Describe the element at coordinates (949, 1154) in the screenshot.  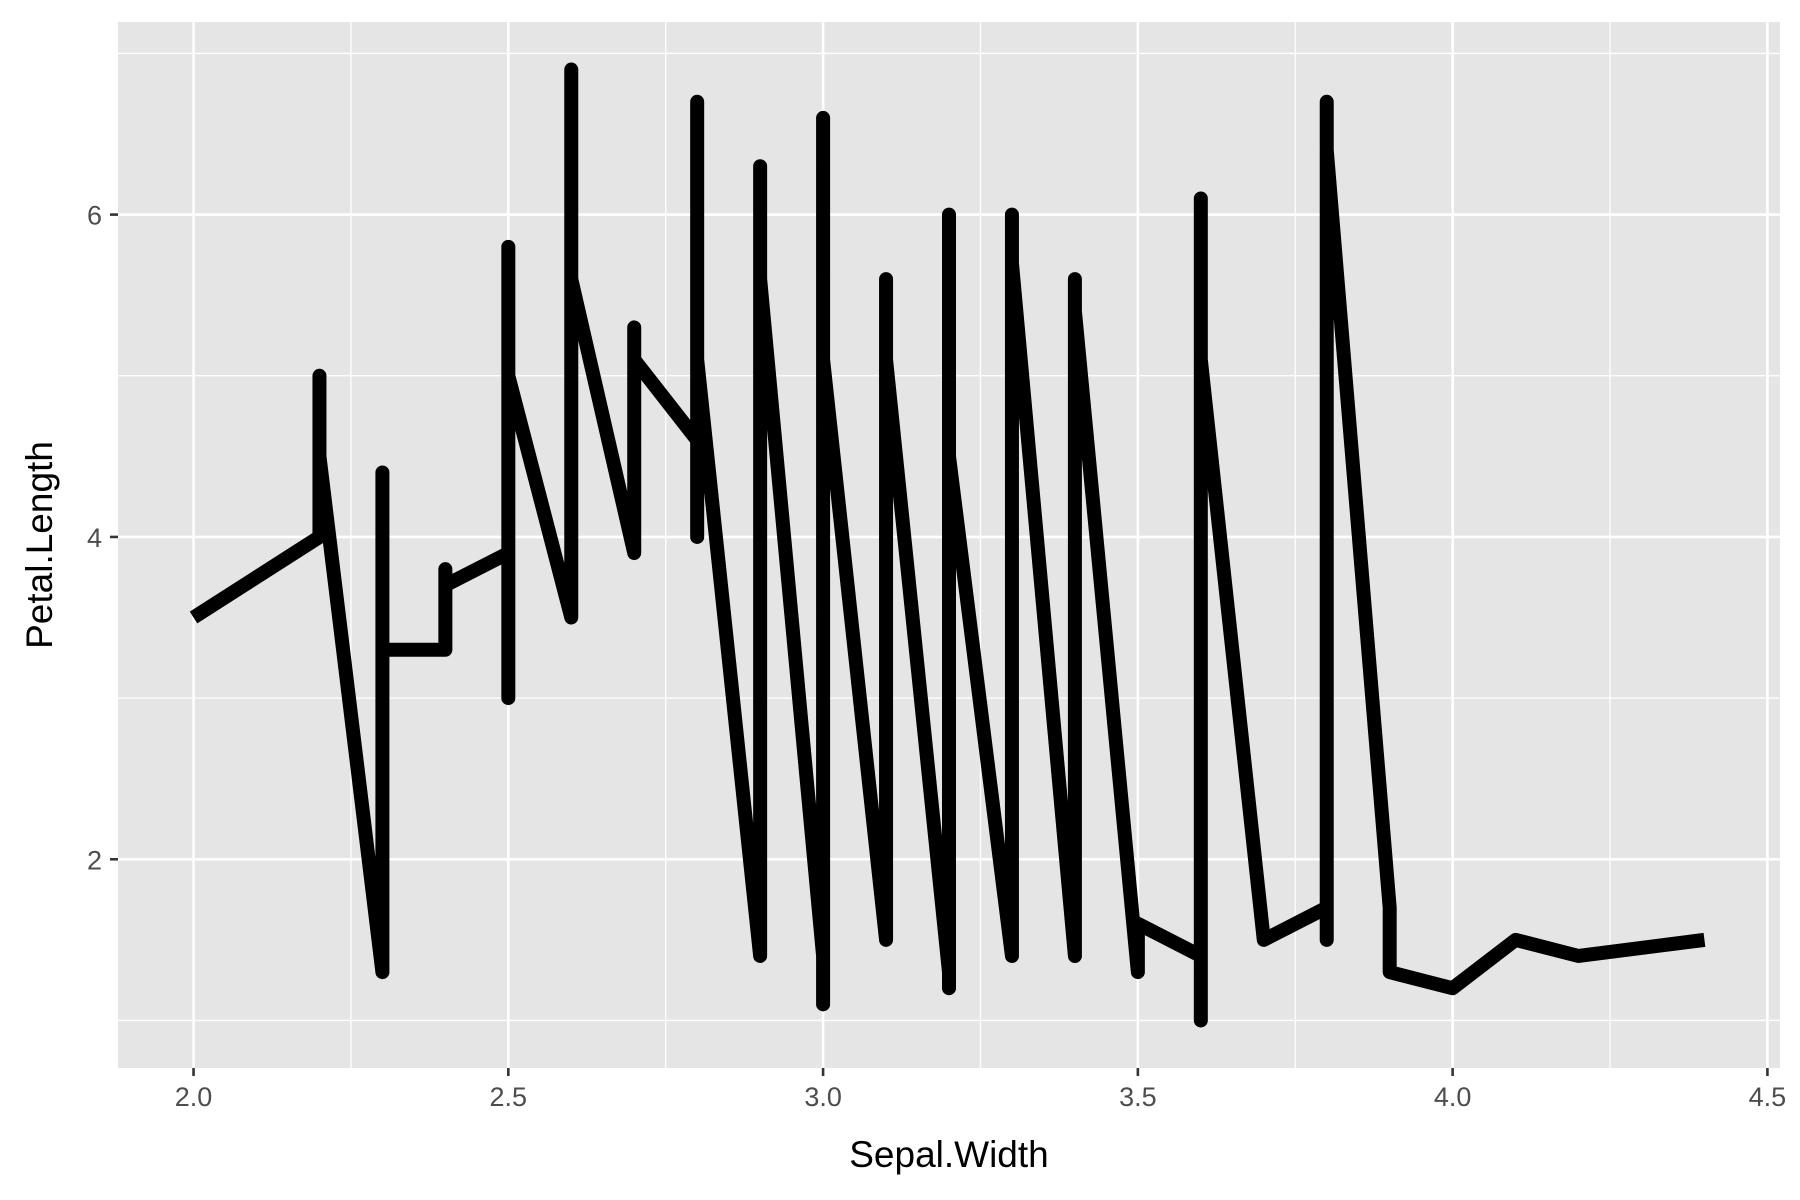
I see `x-axis-title: Sepal.Width` at that location.